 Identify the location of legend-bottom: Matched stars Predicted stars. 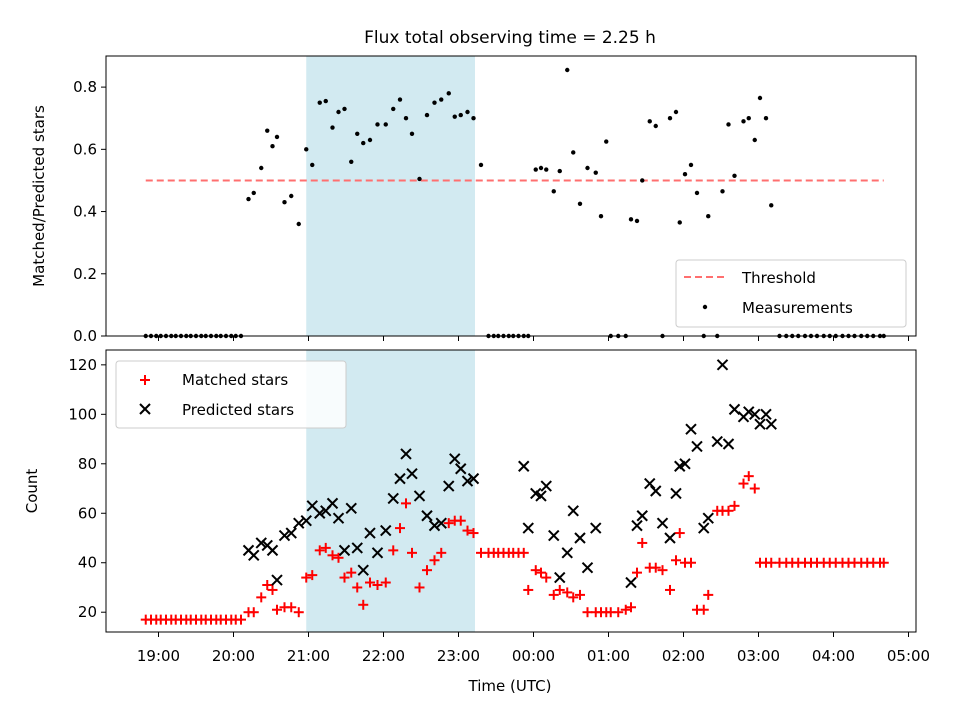
(231, 394).